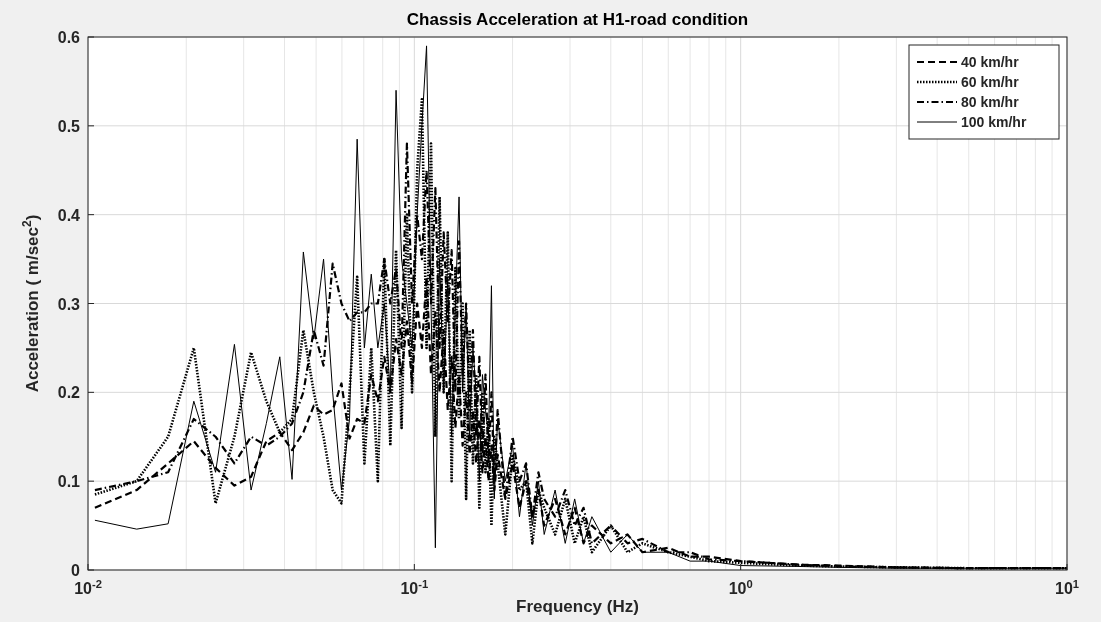 The width and height of the screenshot is (1101, 622). I want to click on x-axis-title: Frequency (Hz), so click(577, 606).